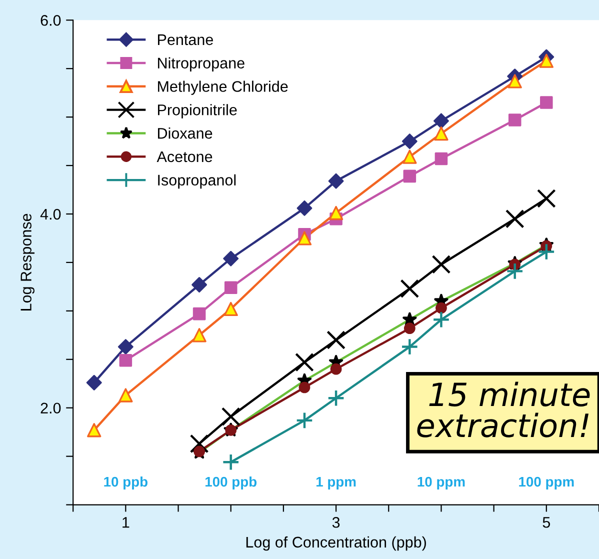 This screenshot has height=559, width=599. I want to click on legend-label: Propionitrile, so click(197, 111).